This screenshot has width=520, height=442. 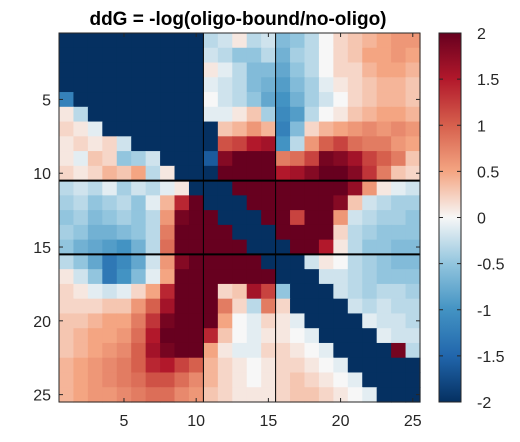 What do you see at coordinates (491, 357) in the screenshot?
I see `colorbar-tick-label: -1.5` at bounding box center [491, 357].